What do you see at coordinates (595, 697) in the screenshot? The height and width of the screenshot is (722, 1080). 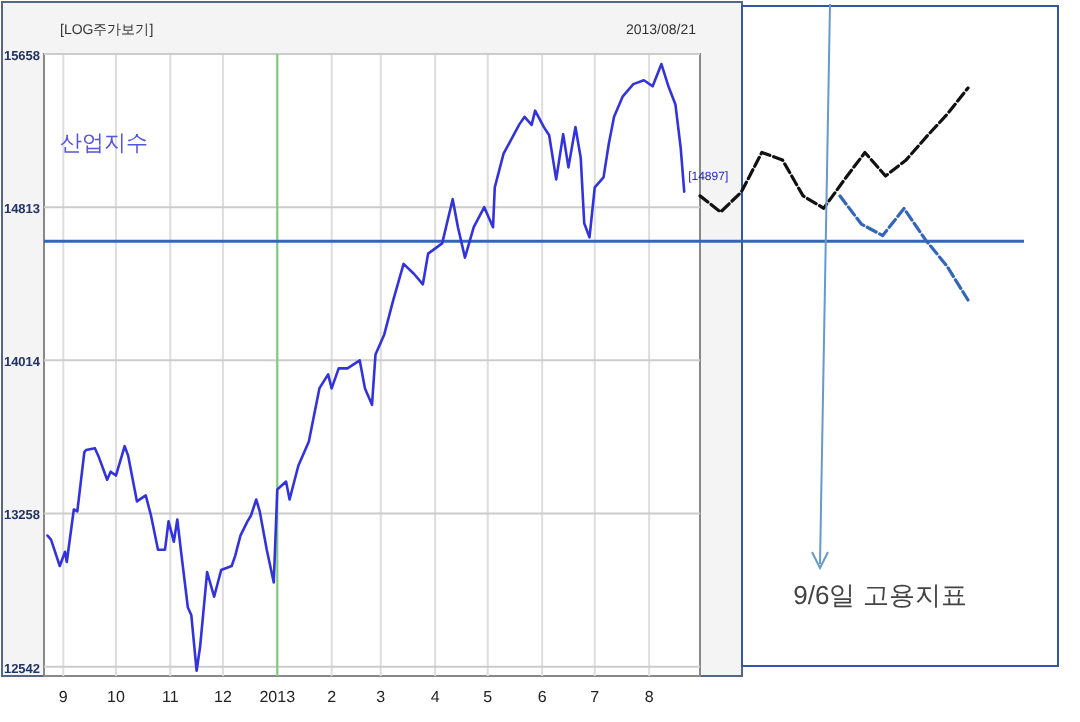 I see `x-tick-label: 7` at bounding box center [595, 697].